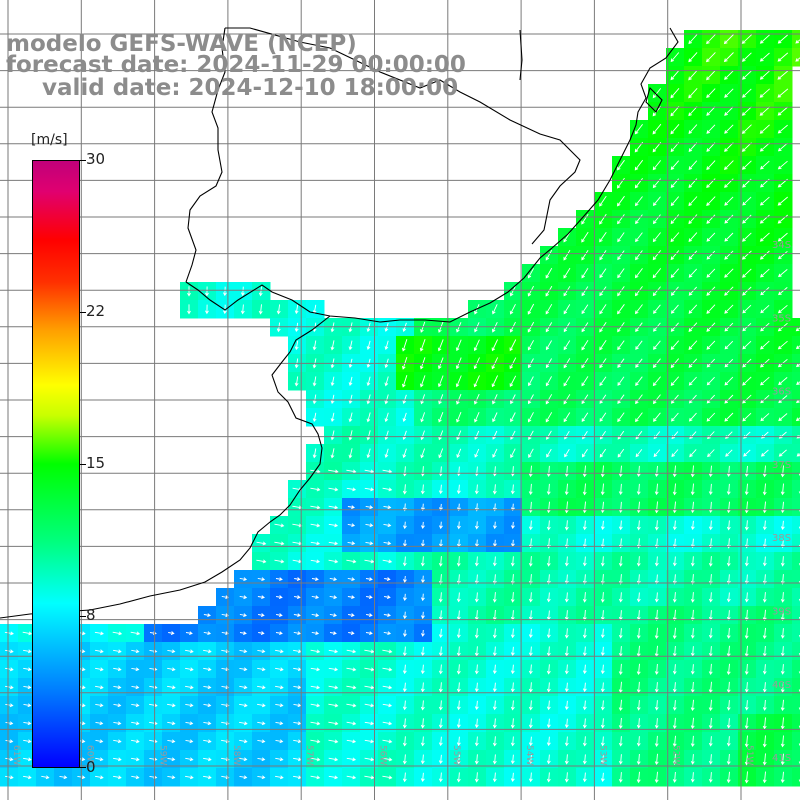  I want to click on lat-label: 36S, so click(781, 392).